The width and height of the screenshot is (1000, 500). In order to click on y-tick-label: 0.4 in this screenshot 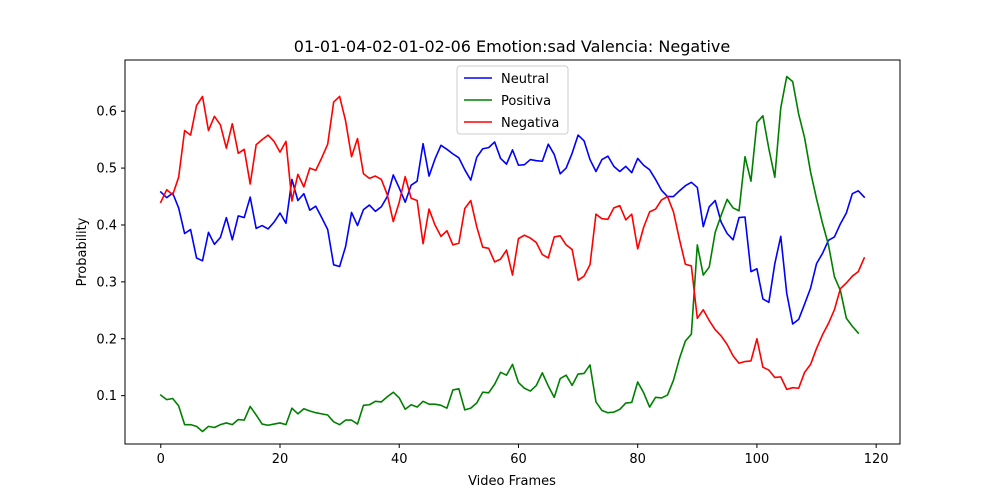, I will do `click(106, 225)`.